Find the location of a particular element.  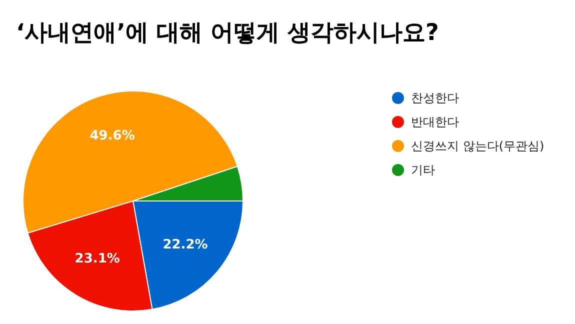

chart-title: ‘사내연애’에 대해 어떻게 생각하시나요? is located at coordinates (227, 33).